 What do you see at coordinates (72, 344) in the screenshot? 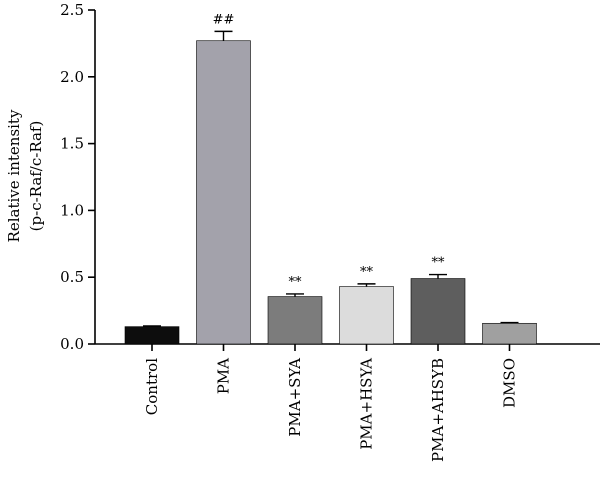
I see `y-tick-label: 0.0` at bounding box center [72, 344].